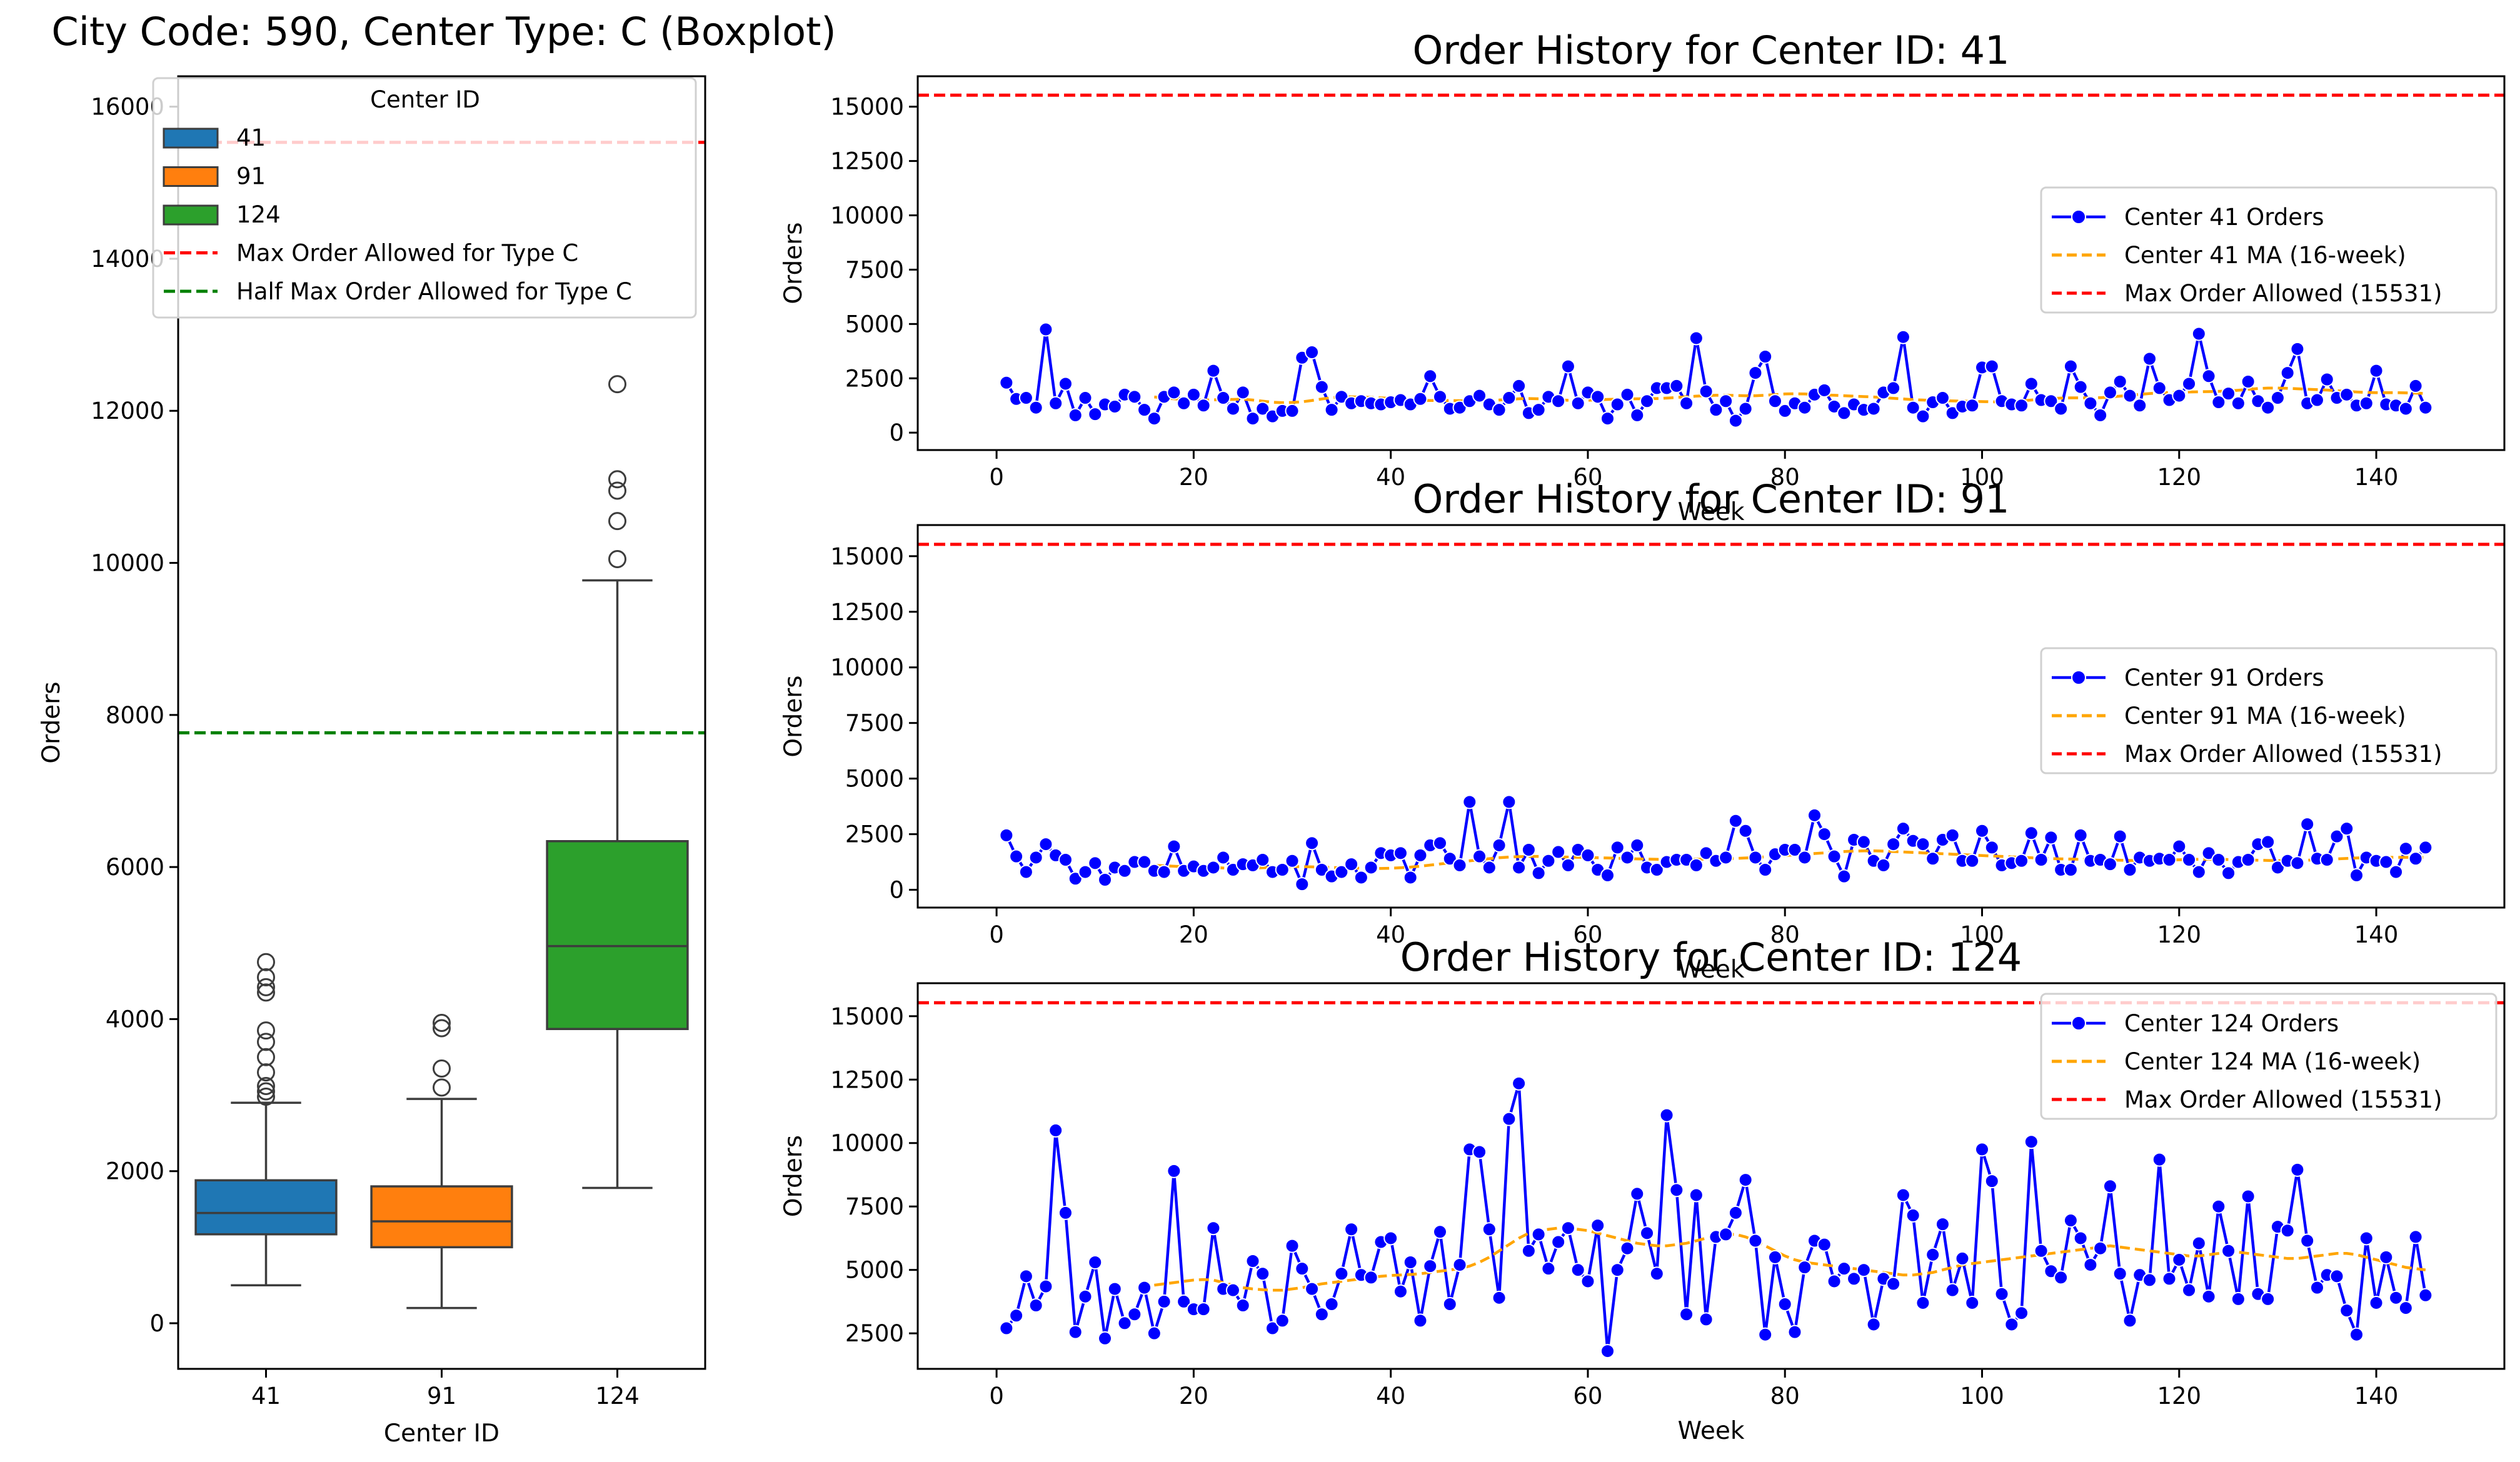 The height and width of the screenshot is (1462, 2520). I want to click on x-tick-label: 60, so click(1588, 1396).